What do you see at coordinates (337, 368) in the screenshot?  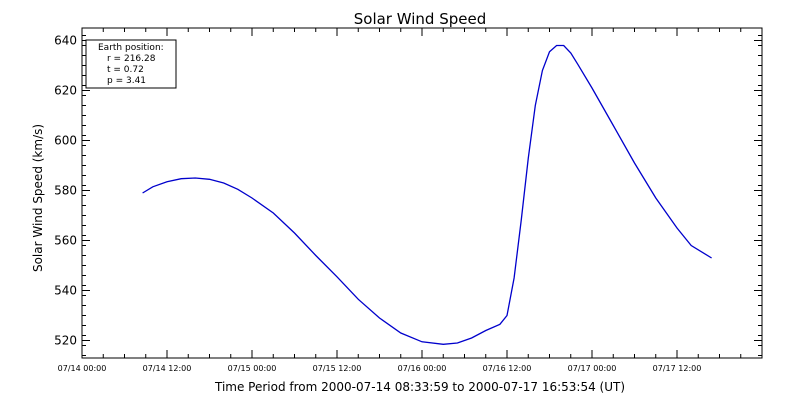 I see `x-tick-label: 07/15 12:00` at bounding box center [337, 368].